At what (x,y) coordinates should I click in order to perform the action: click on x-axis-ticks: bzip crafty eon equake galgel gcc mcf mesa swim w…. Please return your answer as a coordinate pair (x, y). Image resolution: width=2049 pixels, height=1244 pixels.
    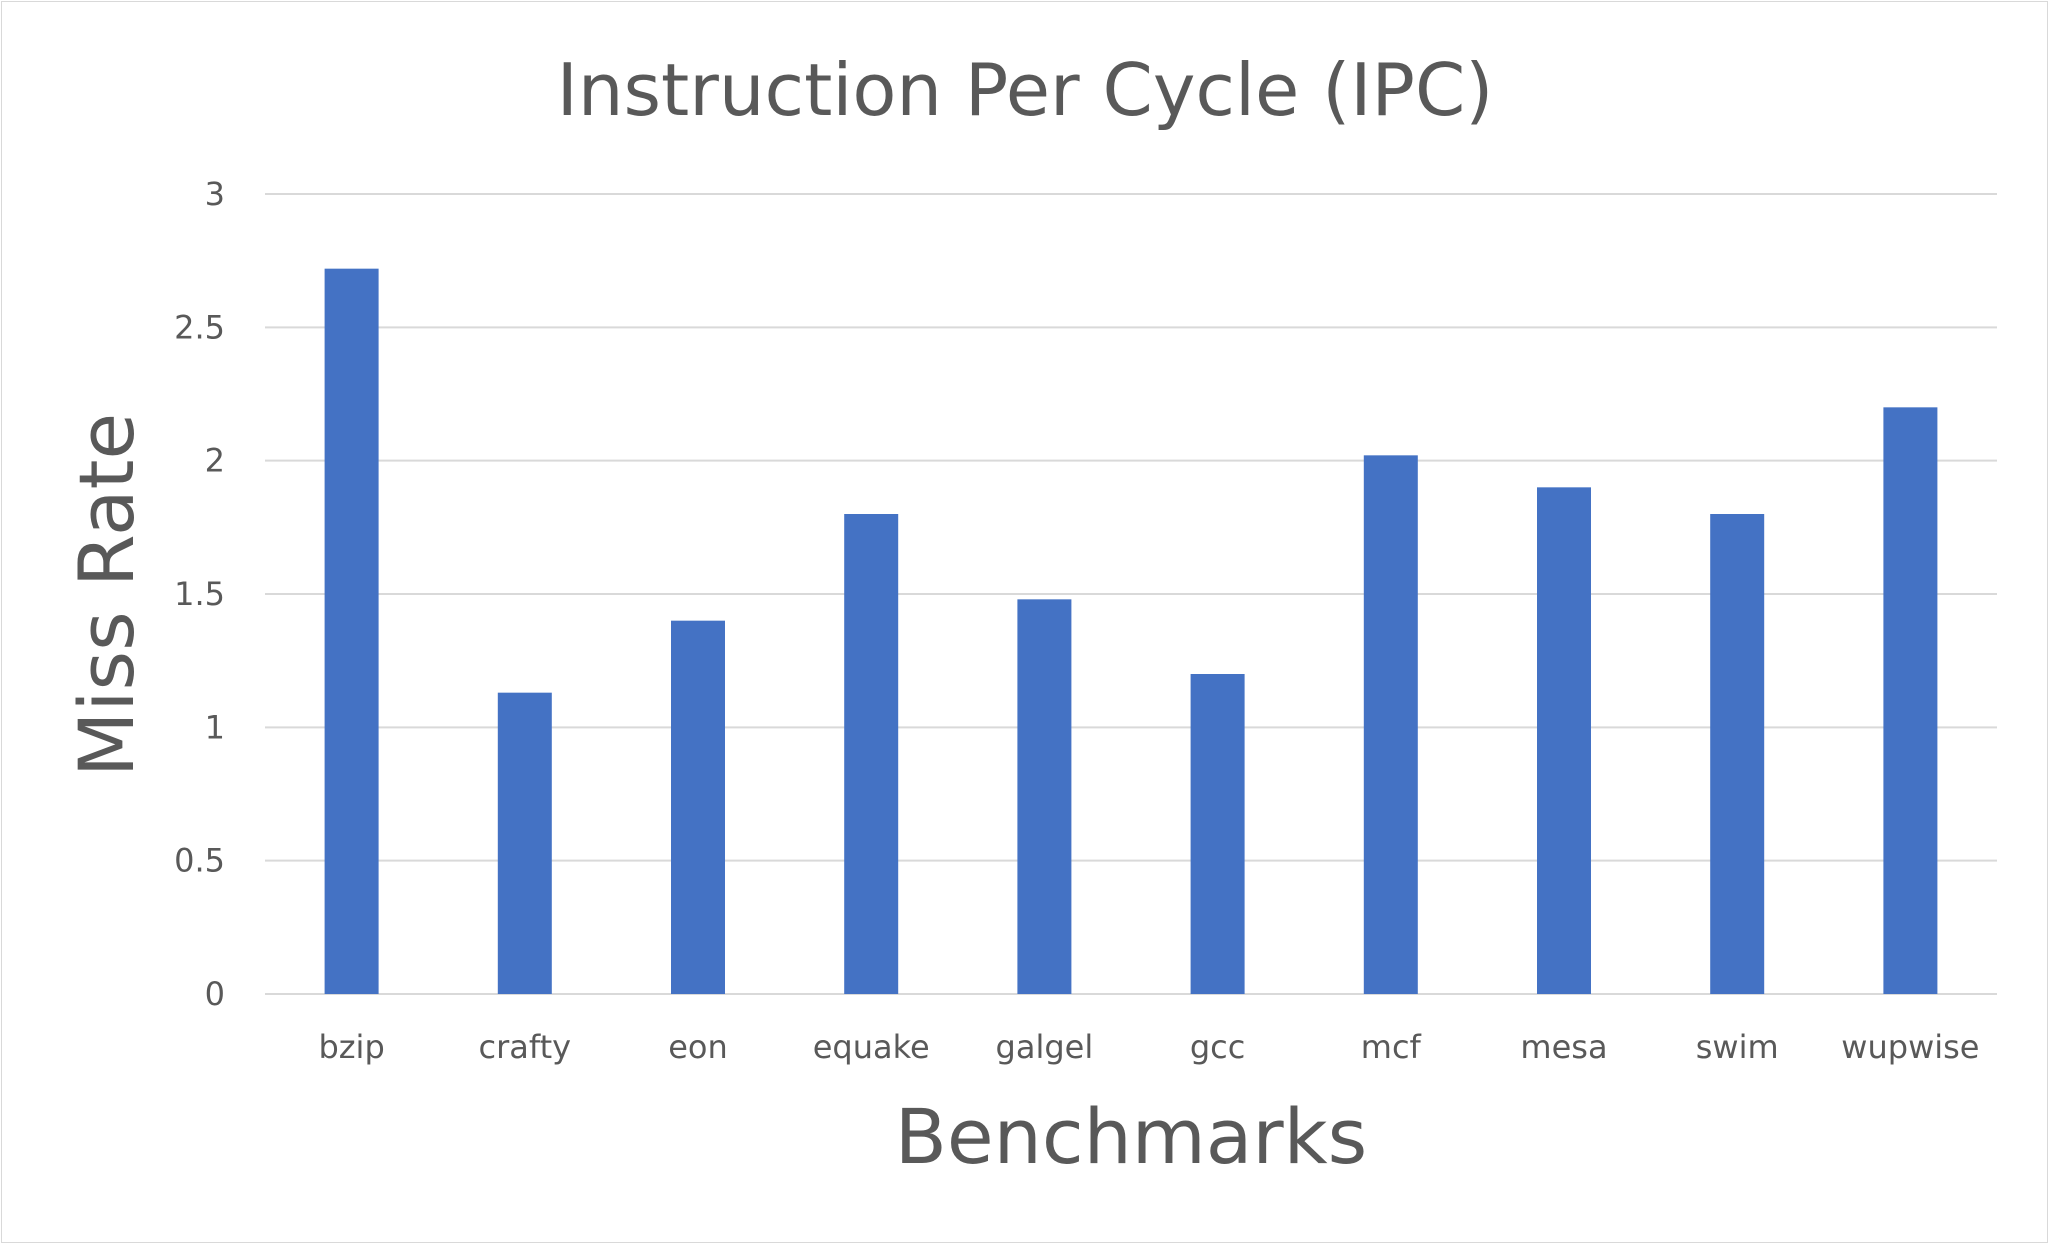
    Looking at the image, I should click on (1148, 1047).